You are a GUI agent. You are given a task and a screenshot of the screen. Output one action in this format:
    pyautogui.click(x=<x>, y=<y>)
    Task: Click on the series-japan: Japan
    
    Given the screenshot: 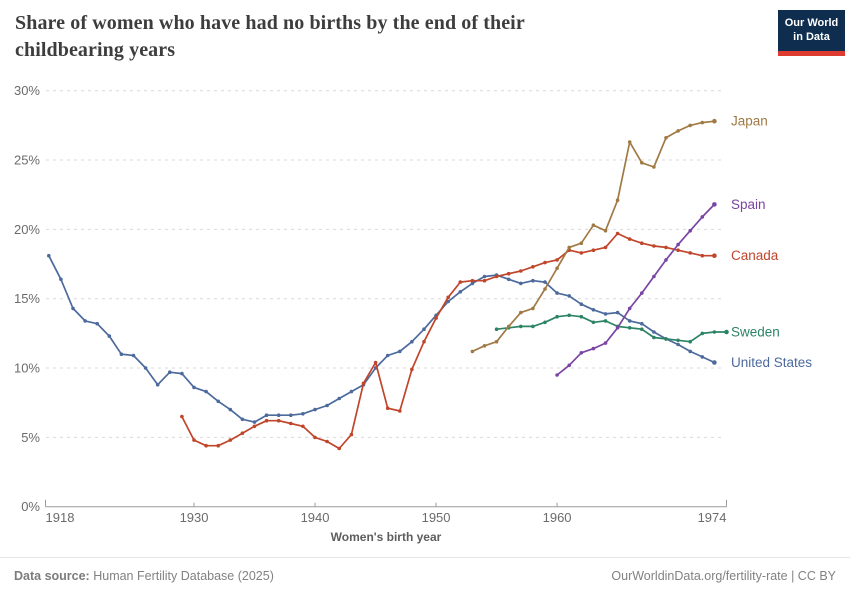 What is the action you would take?
    pyautogui.click(x=619, y=234)
    